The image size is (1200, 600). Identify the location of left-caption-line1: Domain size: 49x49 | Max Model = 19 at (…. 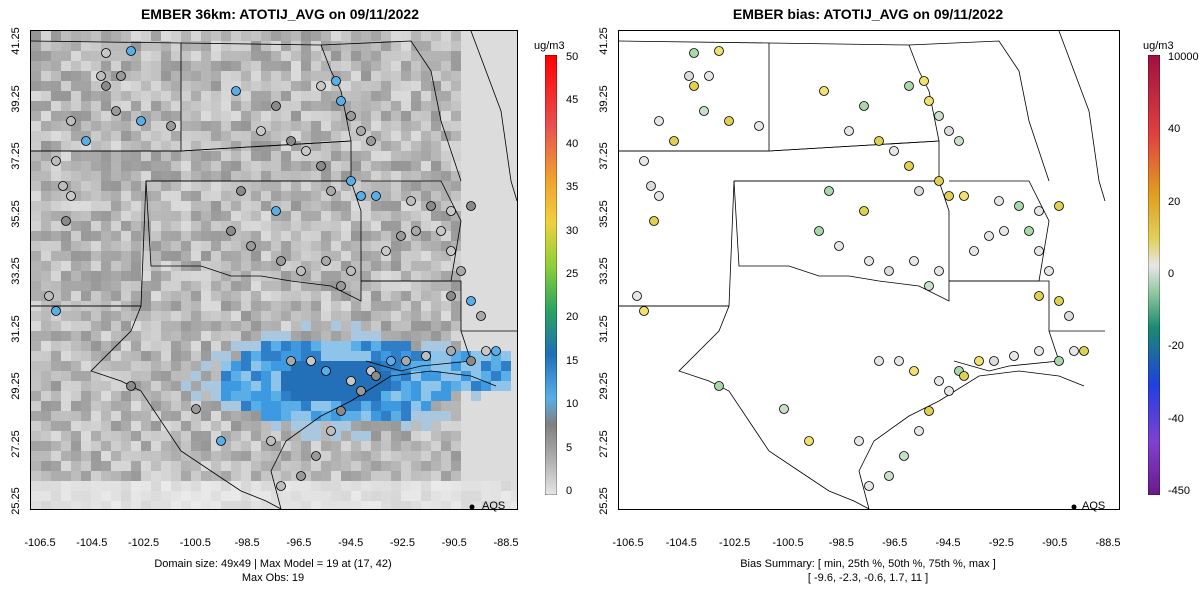
(273, 564).